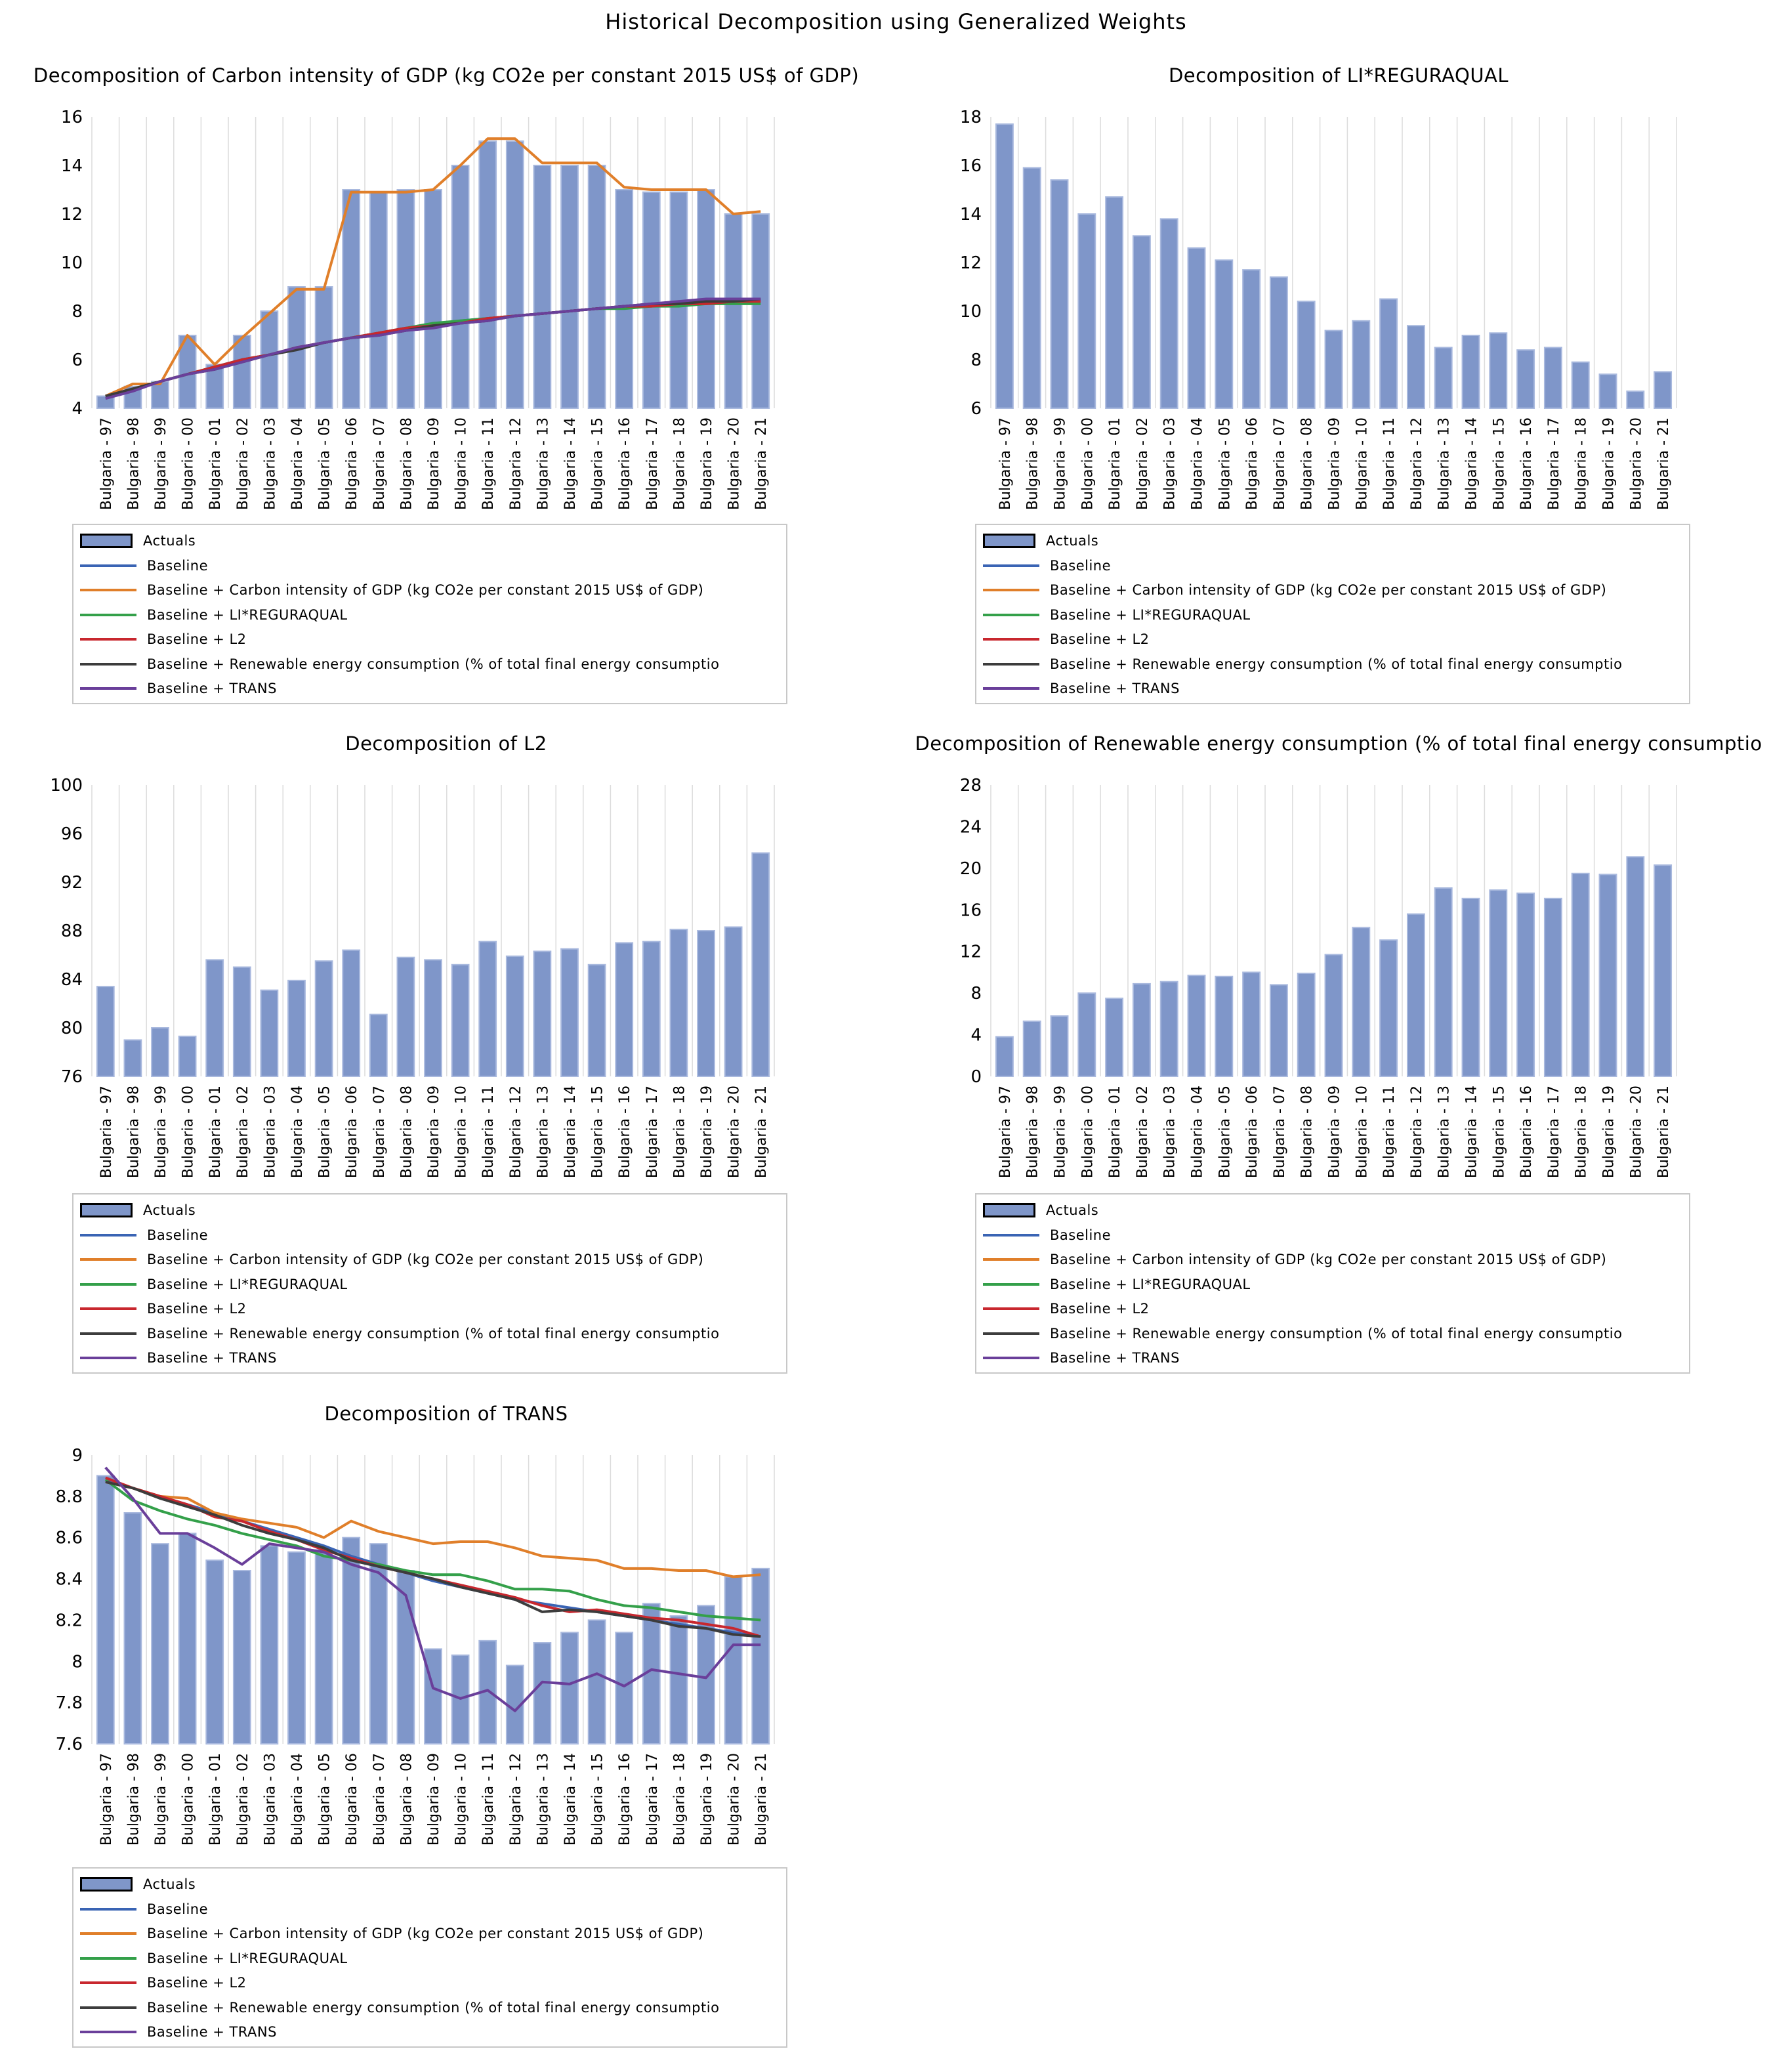 The height and width of the screenshot is (2072, 1792). What do you see at coordinates (1087, 1132) in the screenshot?
I see `category-label: Bulgaria - 00` at bounding box center [1087, 1132].